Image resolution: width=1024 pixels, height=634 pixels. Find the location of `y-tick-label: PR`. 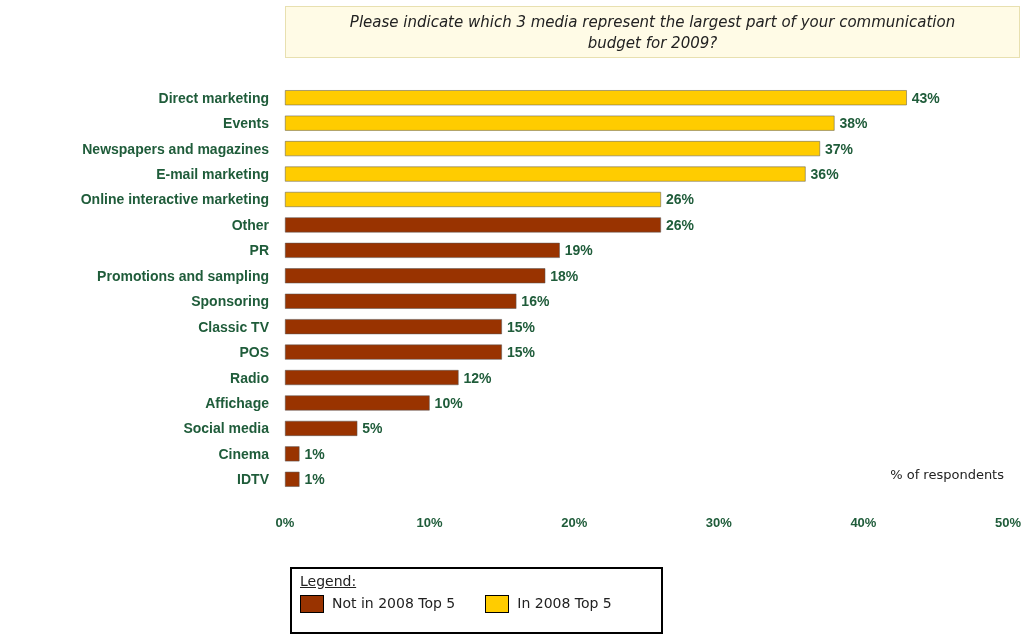

y-tick-label: PR is located at coordinates (259, 250).